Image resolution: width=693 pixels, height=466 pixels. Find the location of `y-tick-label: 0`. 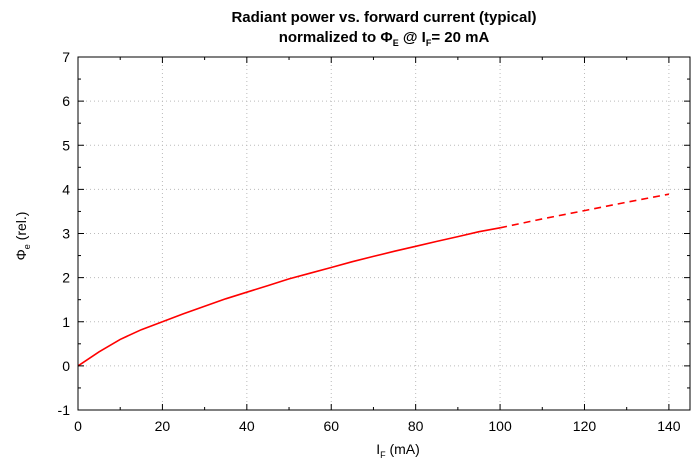

y-tick-label: 0 is located at coordinates (66, 366).